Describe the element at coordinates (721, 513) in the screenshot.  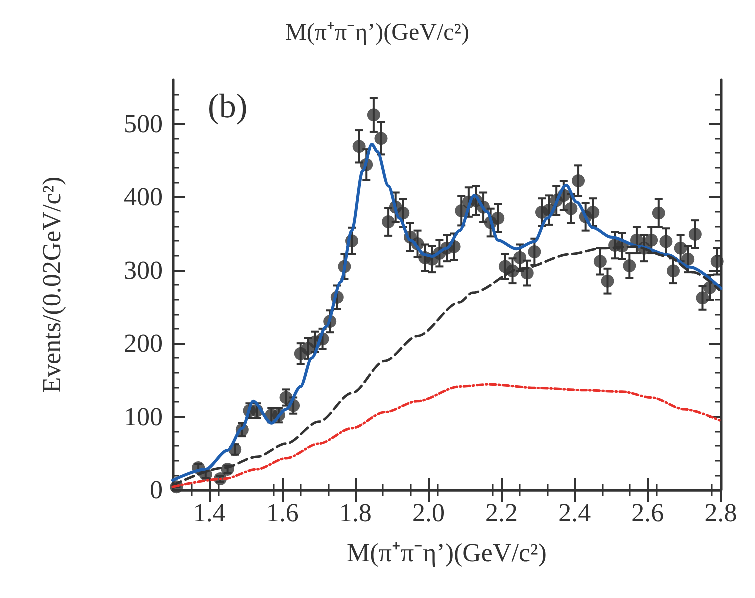
I see `x-tick-label: 2.8` at that location.